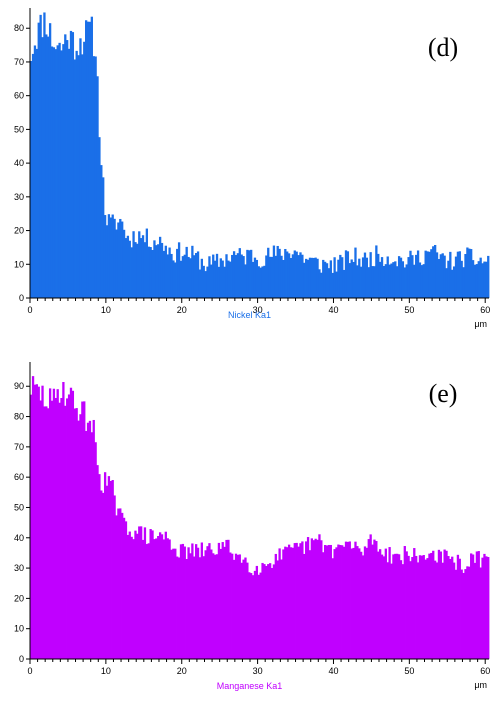 The height and width of the screenshot is (702, 491). I want to click on x-unit-label: μm, so click(480, 685).